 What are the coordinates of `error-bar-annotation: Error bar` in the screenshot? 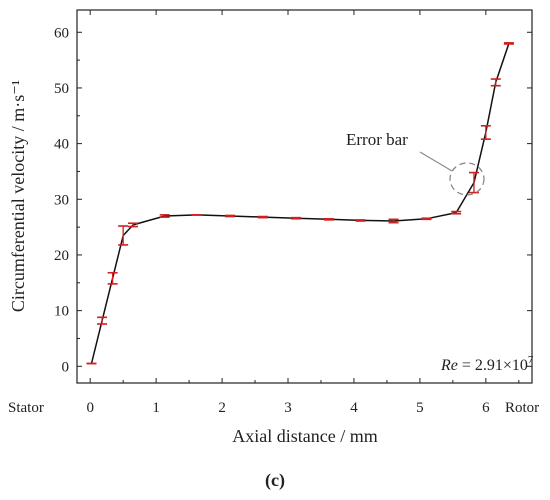 It's located at (377, 139).